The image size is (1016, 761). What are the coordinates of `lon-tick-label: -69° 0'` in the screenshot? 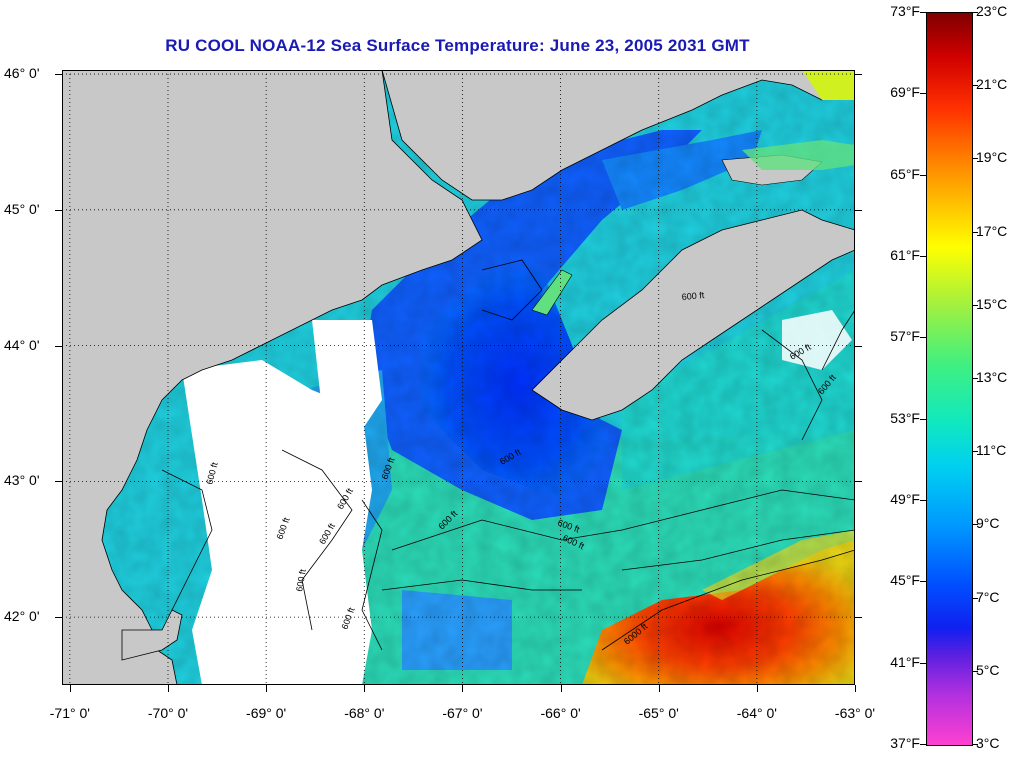 It's located at (266, 713).